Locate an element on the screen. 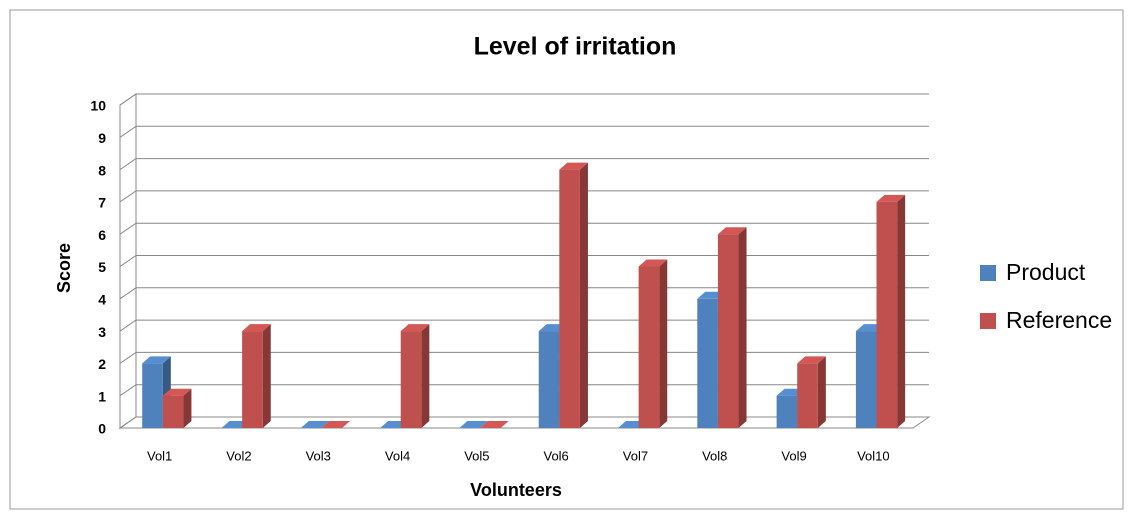 The height and width of the screenshot is (525, 1134). legend-label: Reference is located at coordinates (1059, 320).